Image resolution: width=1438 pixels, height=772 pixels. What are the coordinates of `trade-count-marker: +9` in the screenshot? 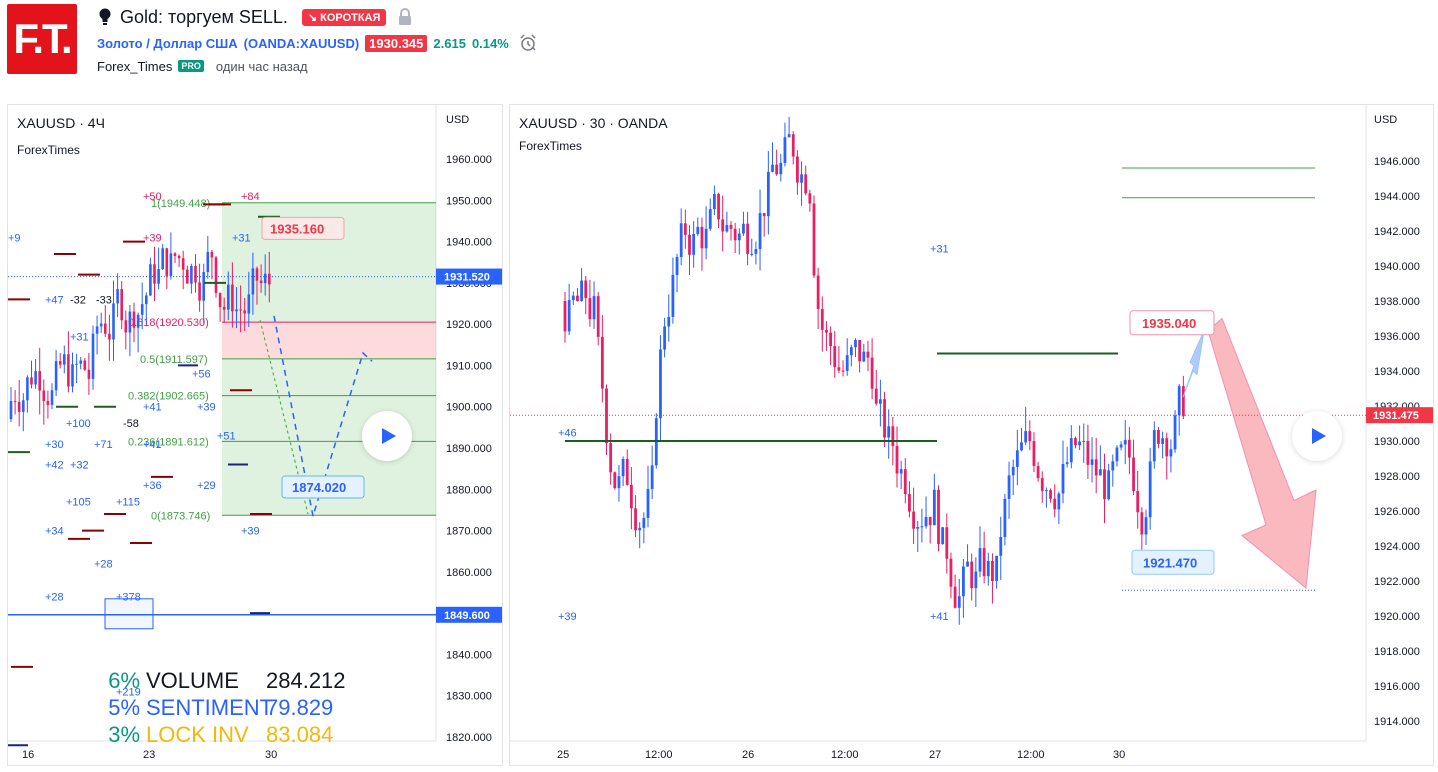 It's located at (14, 238).